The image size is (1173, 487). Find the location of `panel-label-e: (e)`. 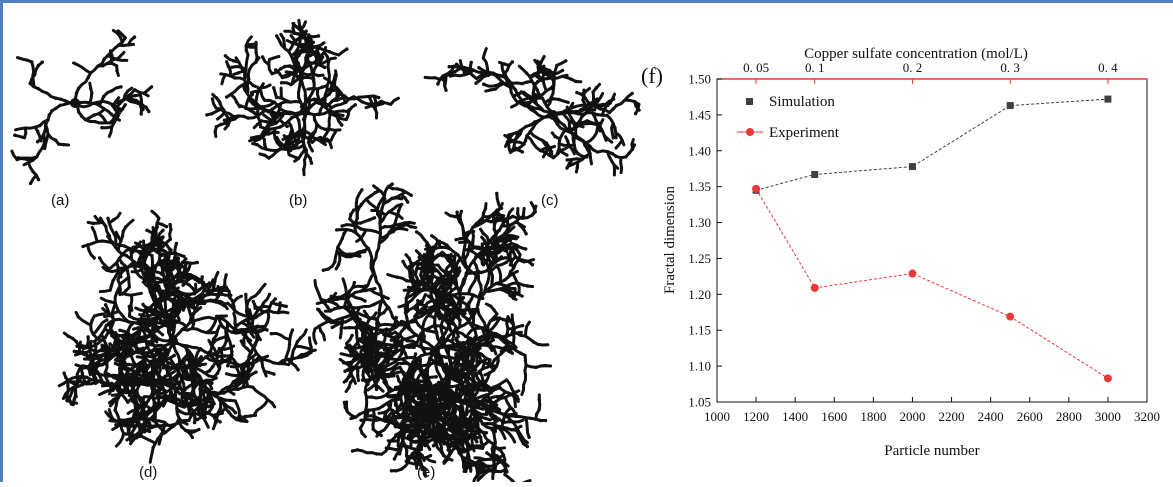

panel-label-e: (e) is located at coordinates (426, 472).